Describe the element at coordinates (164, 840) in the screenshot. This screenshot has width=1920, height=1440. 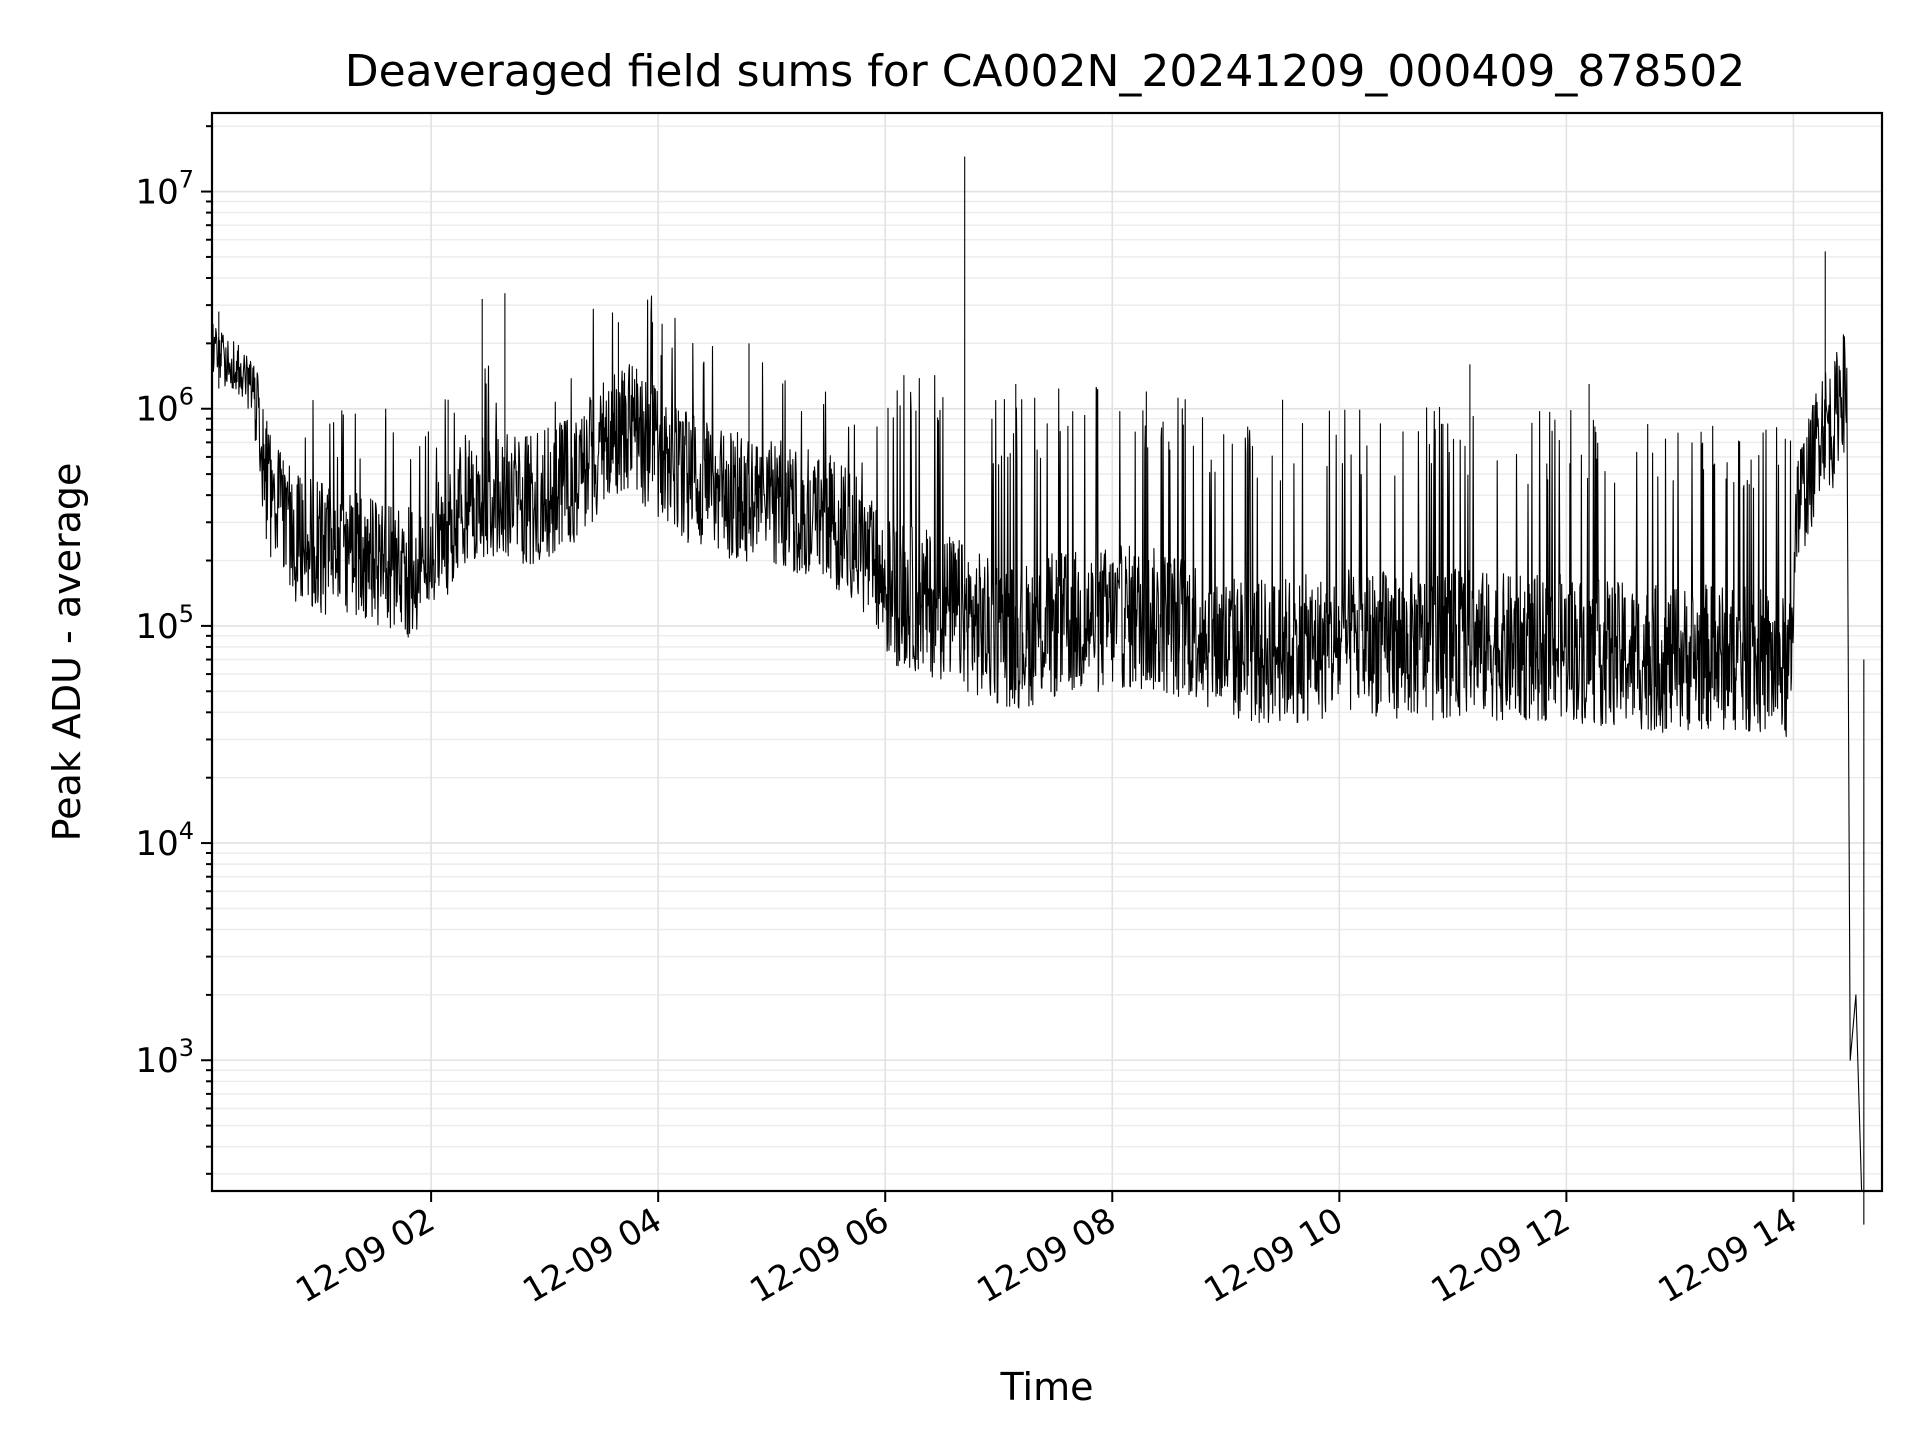
I see `y-tick-label: 10⁴` at that location.